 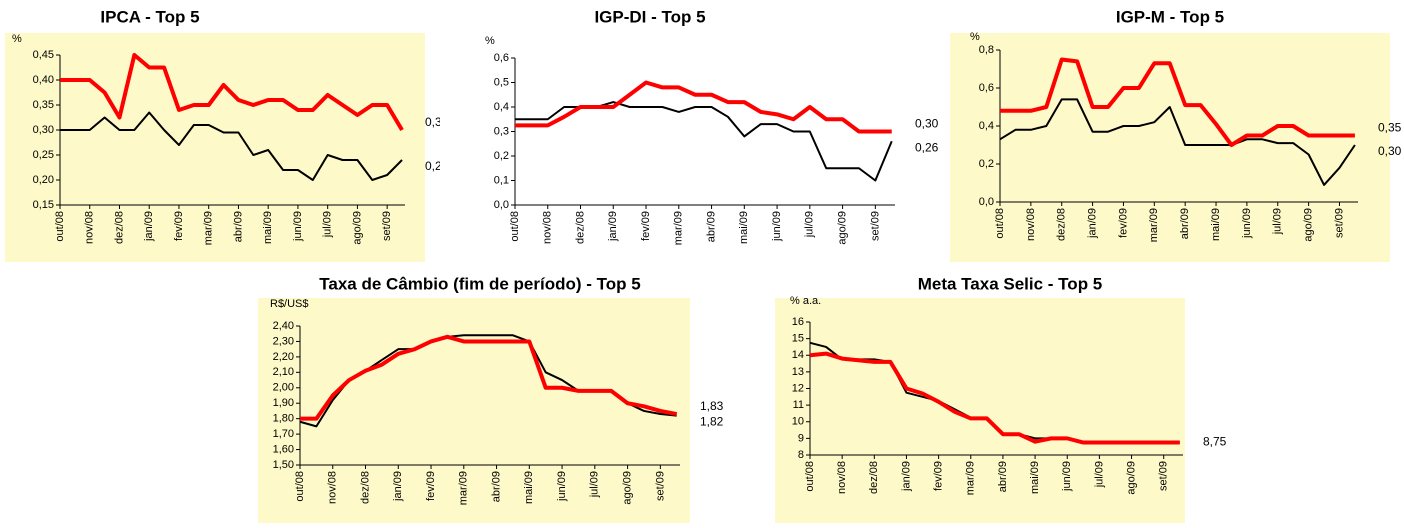 I want to click on chart-title: IPCA - Top 5, so click(x=149, y=16).